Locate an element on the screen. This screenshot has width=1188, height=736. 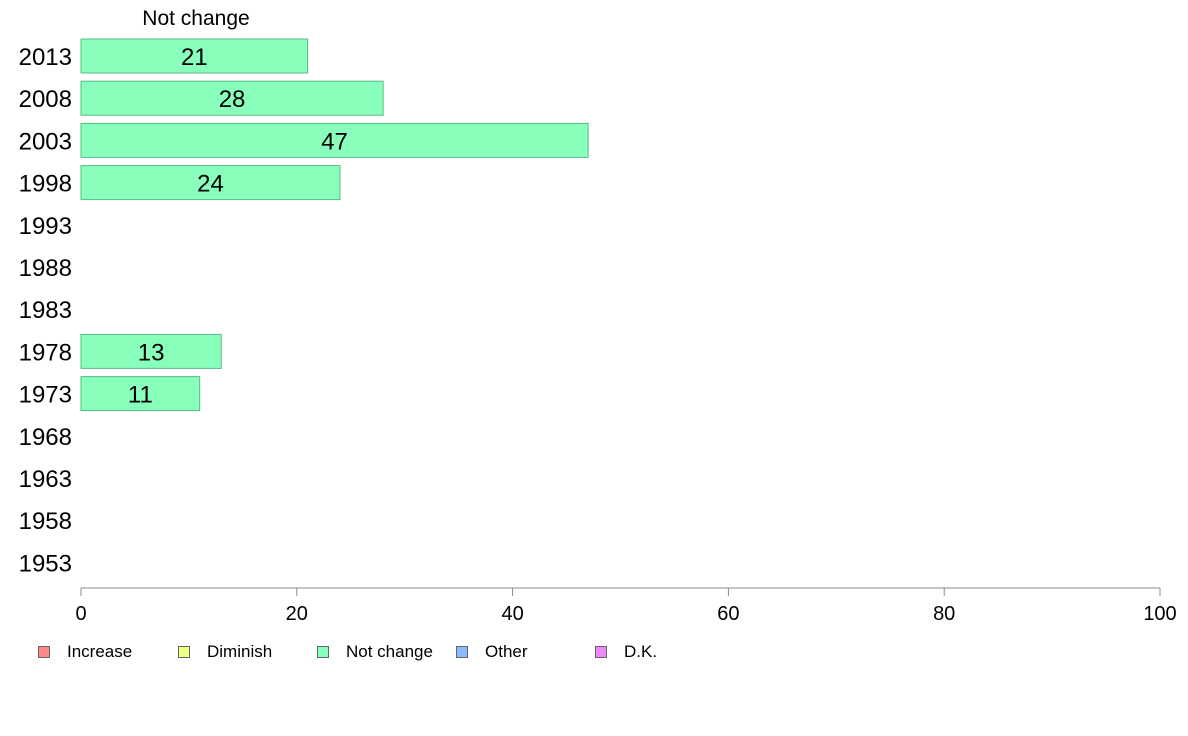
legend-item-other: Other is located at coordinates (492, 652).